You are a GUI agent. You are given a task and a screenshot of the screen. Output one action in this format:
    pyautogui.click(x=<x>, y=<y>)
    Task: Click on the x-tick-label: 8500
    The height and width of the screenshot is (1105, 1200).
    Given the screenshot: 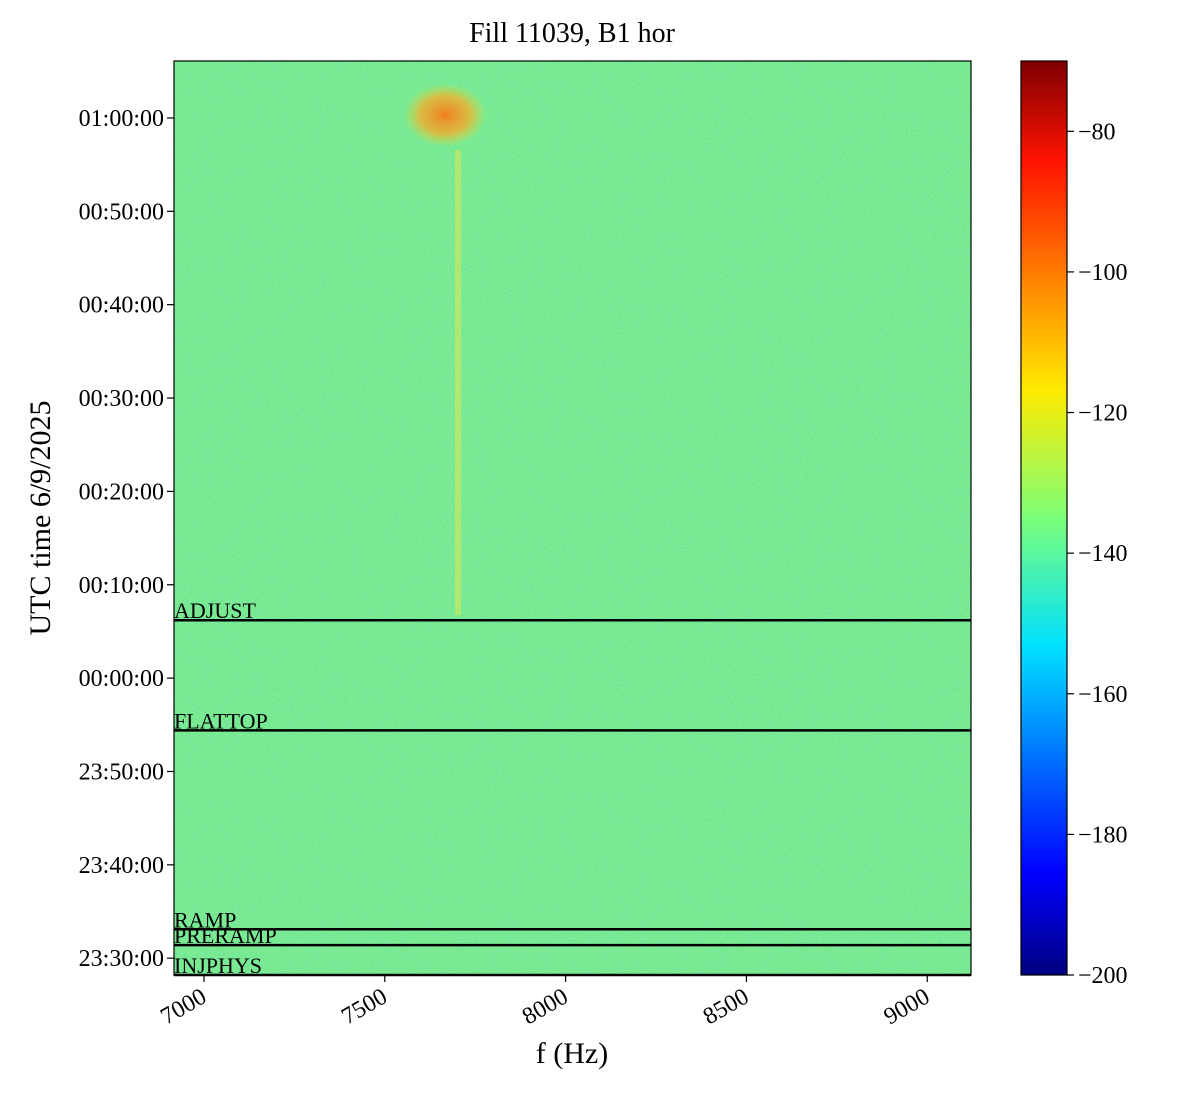 What is the action you would take?
    pyautogui.click(x=726, y=1007)
    